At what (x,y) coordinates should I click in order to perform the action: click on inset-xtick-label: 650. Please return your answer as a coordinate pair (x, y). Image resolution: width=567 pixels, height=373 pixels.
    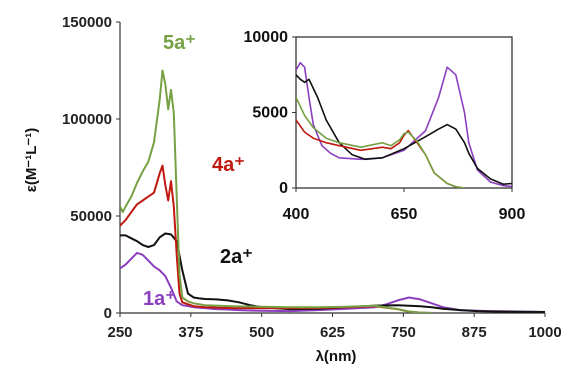
    Looking at the image, I should click on (404, 214).